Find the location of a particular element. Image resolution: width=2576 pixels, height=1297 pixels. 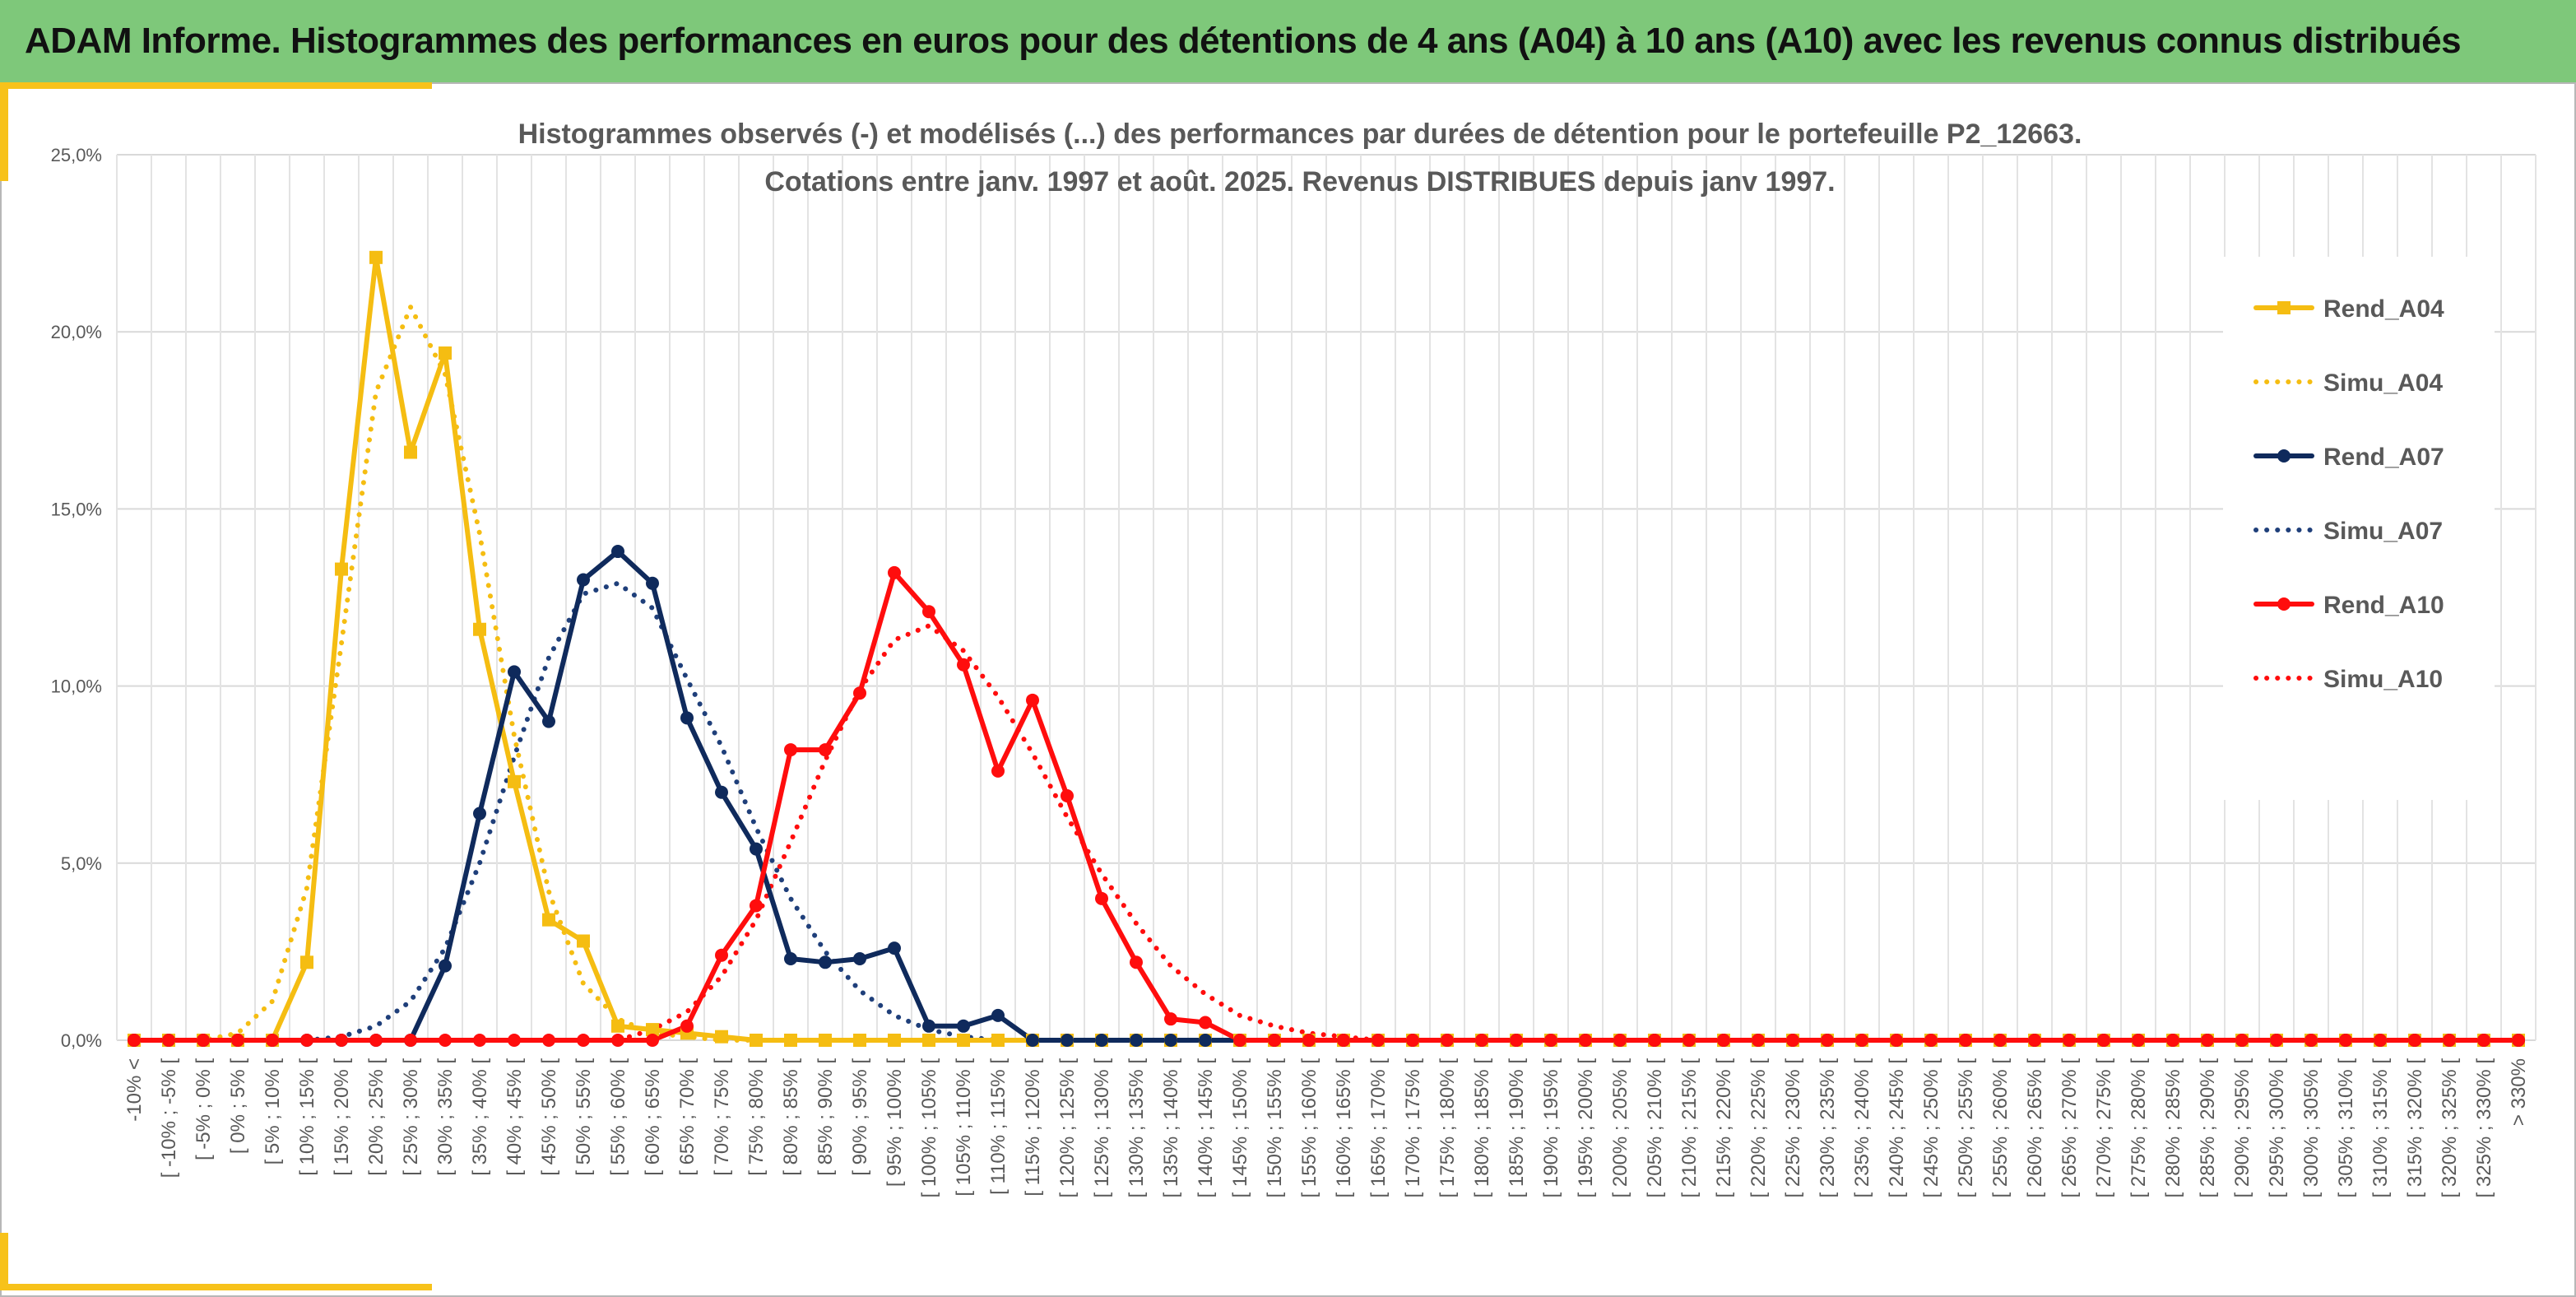

x-tick-label: [ 55% ; 60% [ is located at coordinates (618, 1117).